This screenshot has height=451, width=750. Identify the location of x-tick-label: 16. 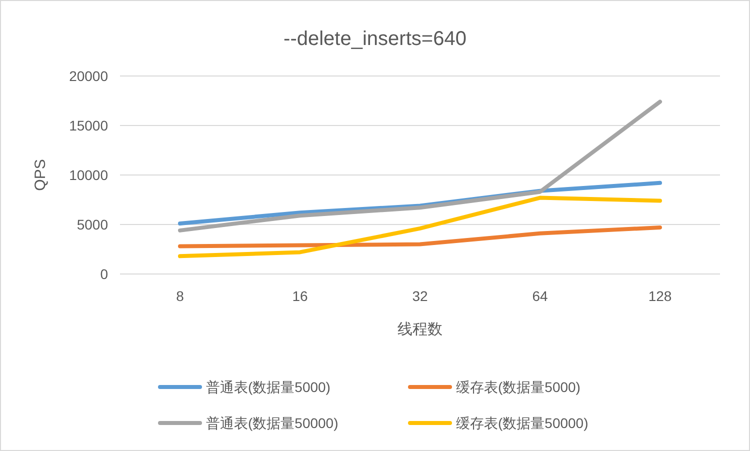
(300, 296).